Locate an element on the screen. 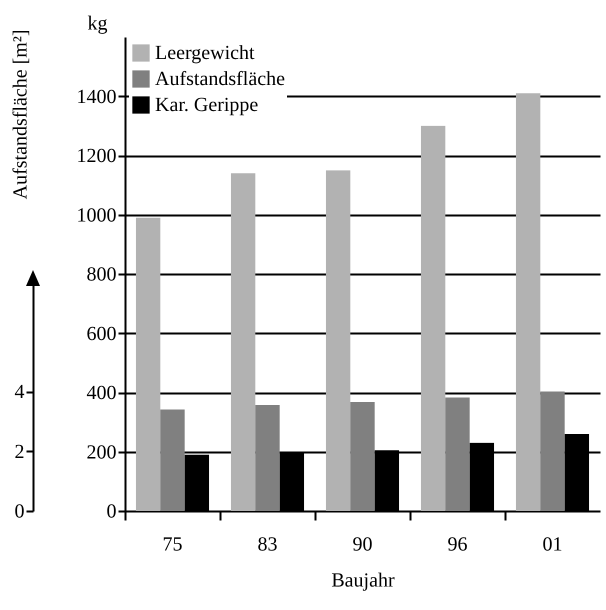  x-axis-title: Baujahr is located at coordinates (363, 581).